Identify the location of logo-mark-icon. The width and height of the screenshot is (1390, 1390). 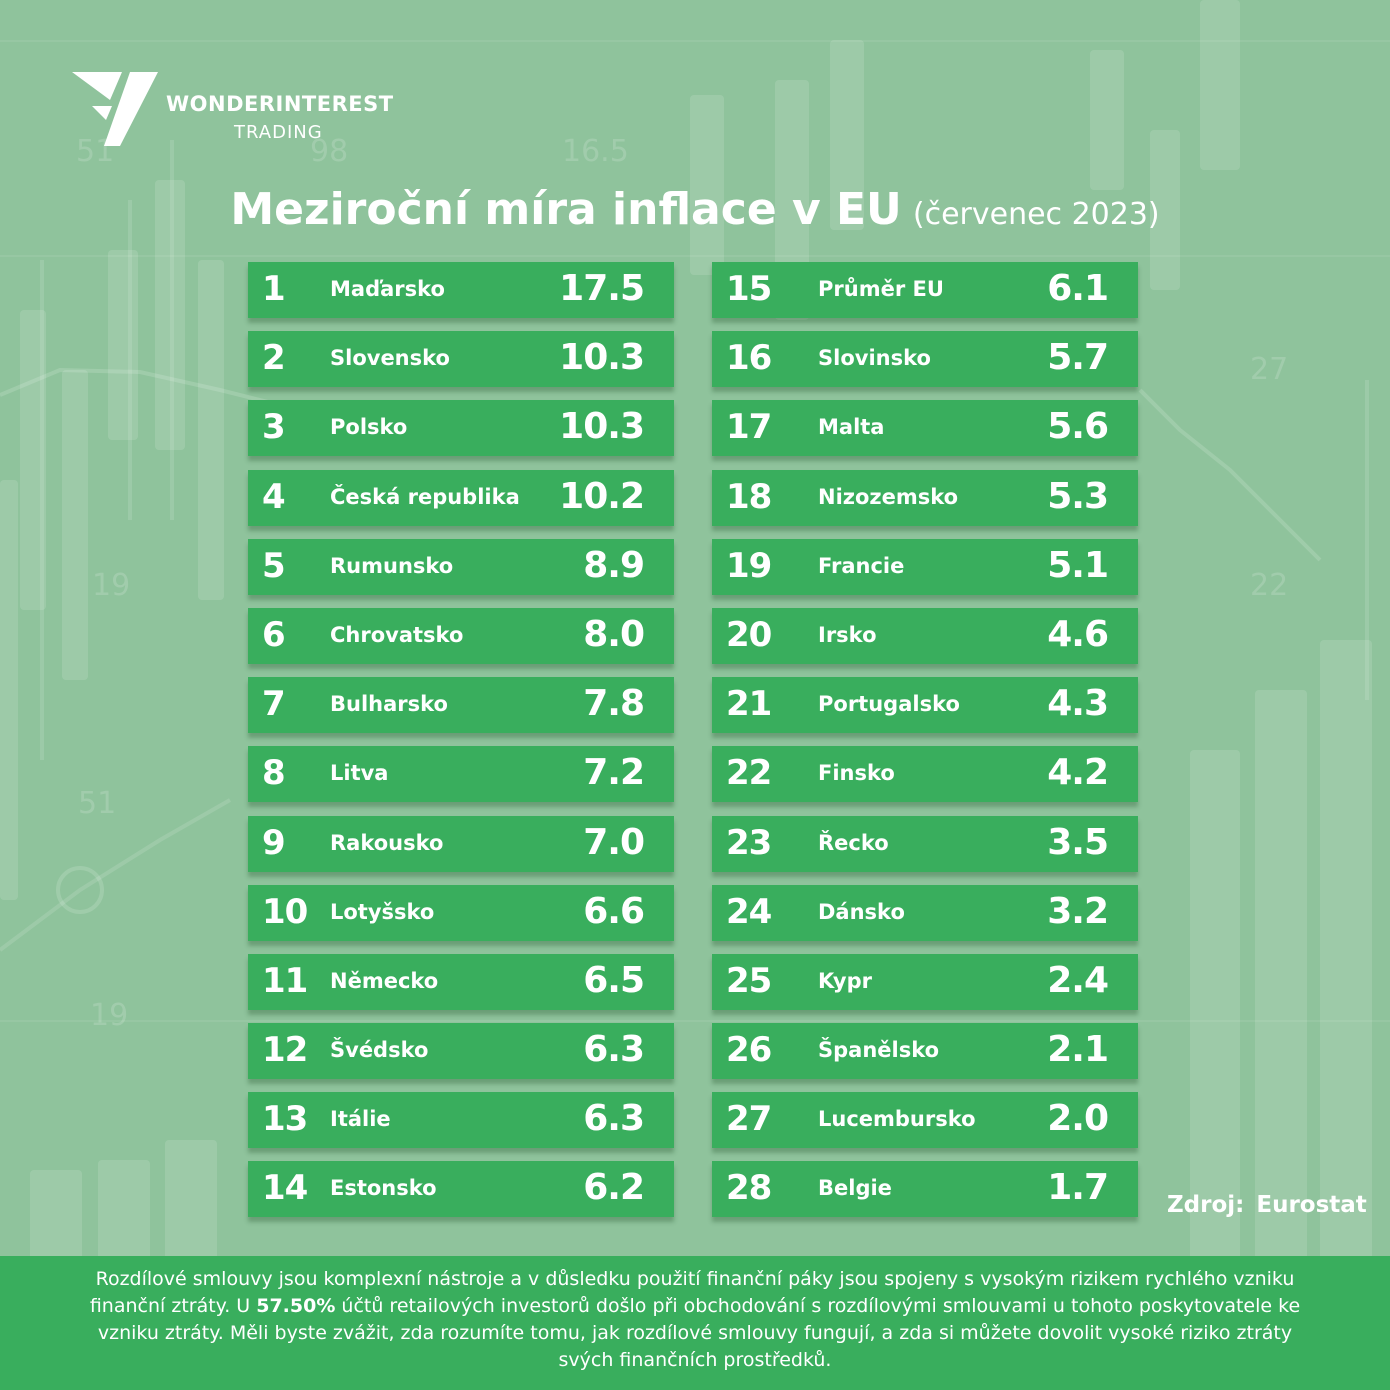
(115, 109).